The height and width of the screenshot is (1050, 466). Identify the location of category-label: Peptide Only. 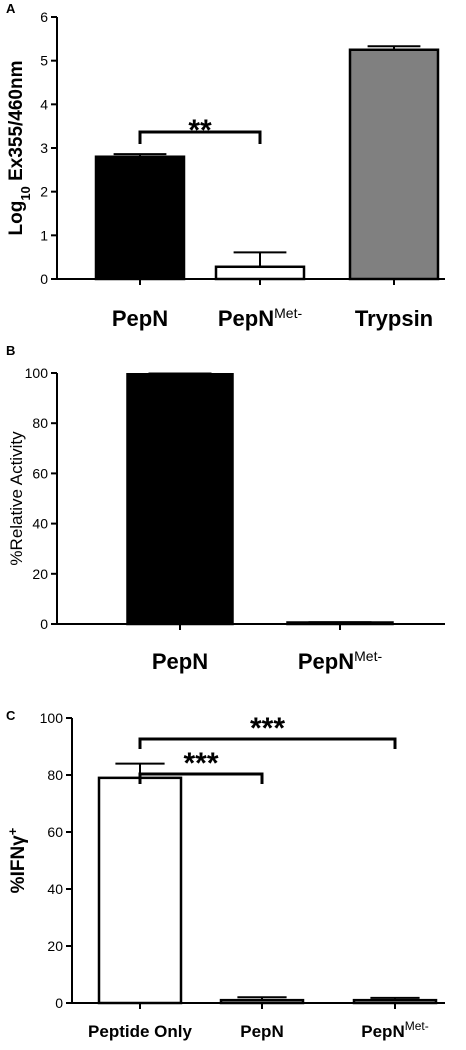
(140, 1031).